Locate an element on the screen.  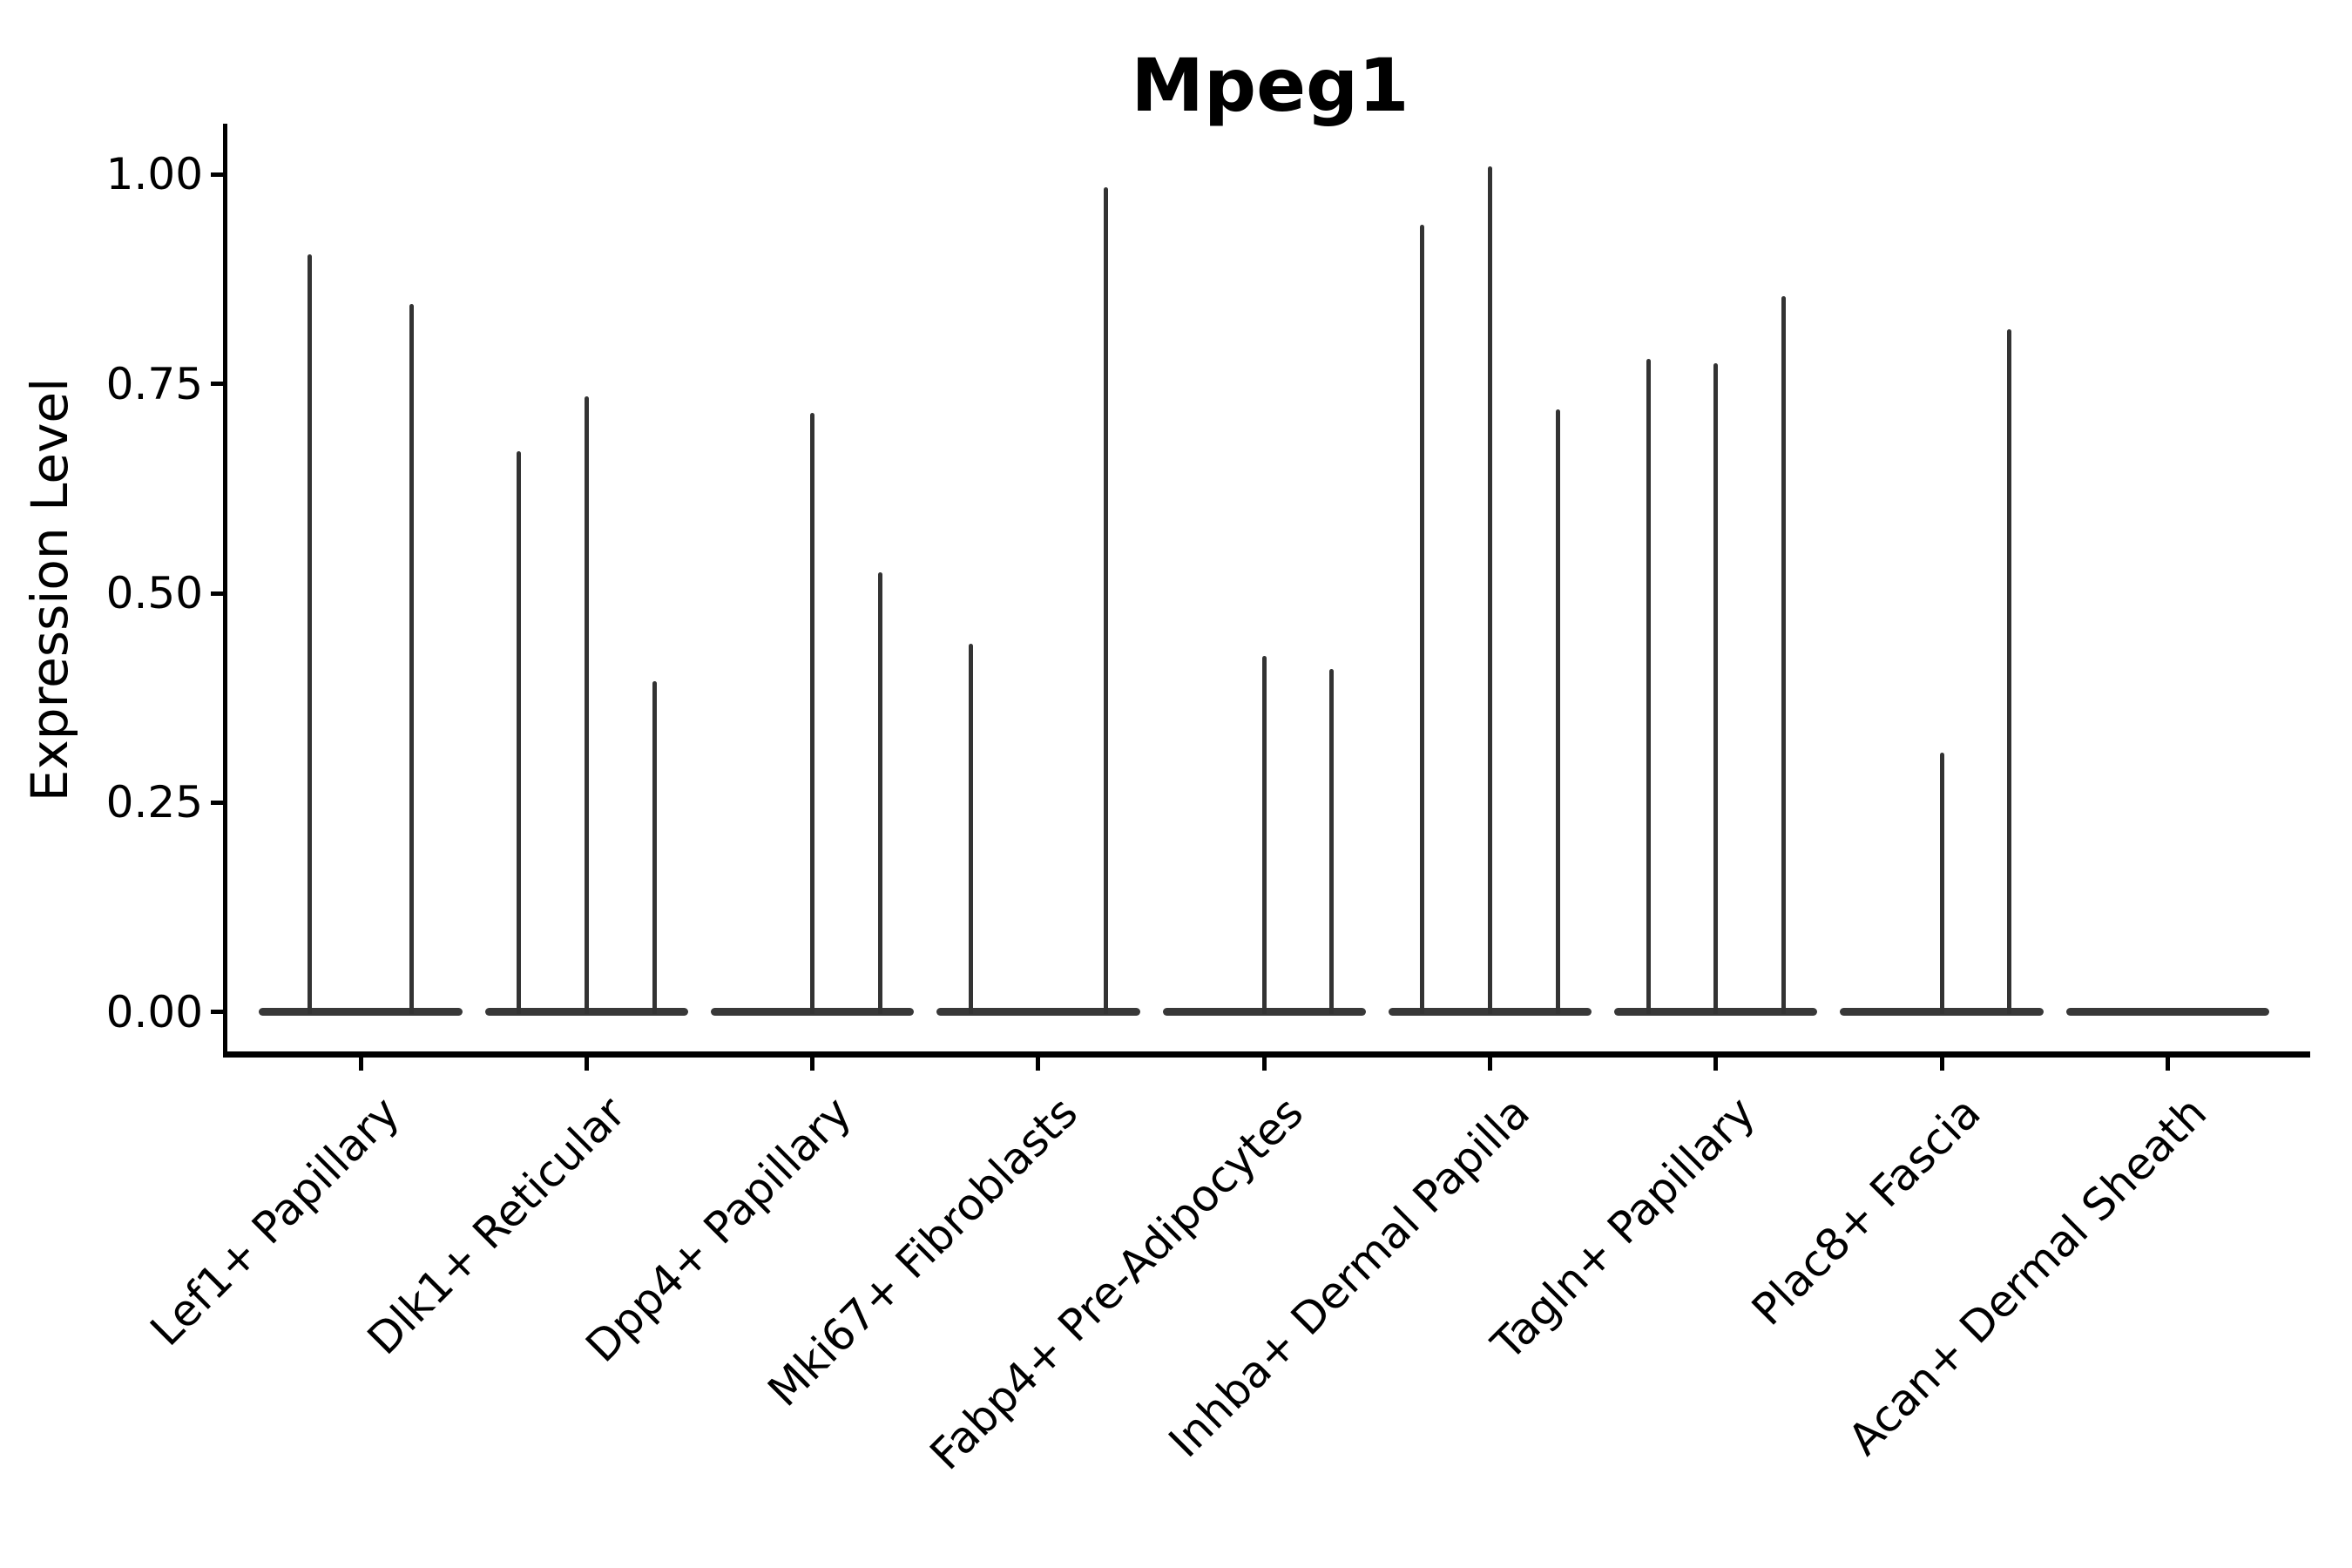
x-tick-label: Acan+ Dermal Sheath is located at coordinates (2028, 1276).